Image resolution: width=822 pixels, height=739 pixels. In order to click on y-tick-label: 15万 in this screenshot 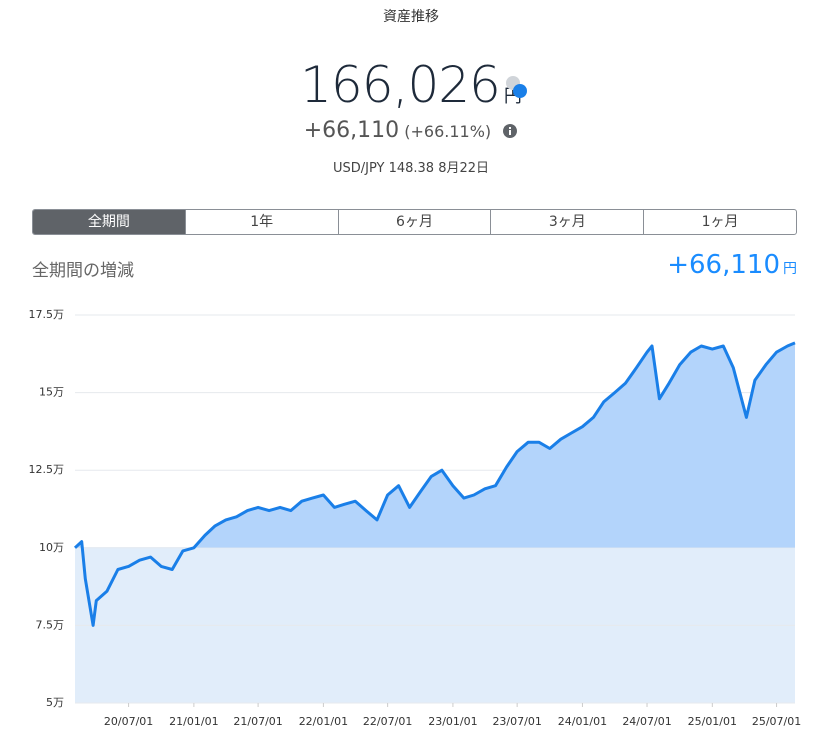, I will do `click(51, 392)`.